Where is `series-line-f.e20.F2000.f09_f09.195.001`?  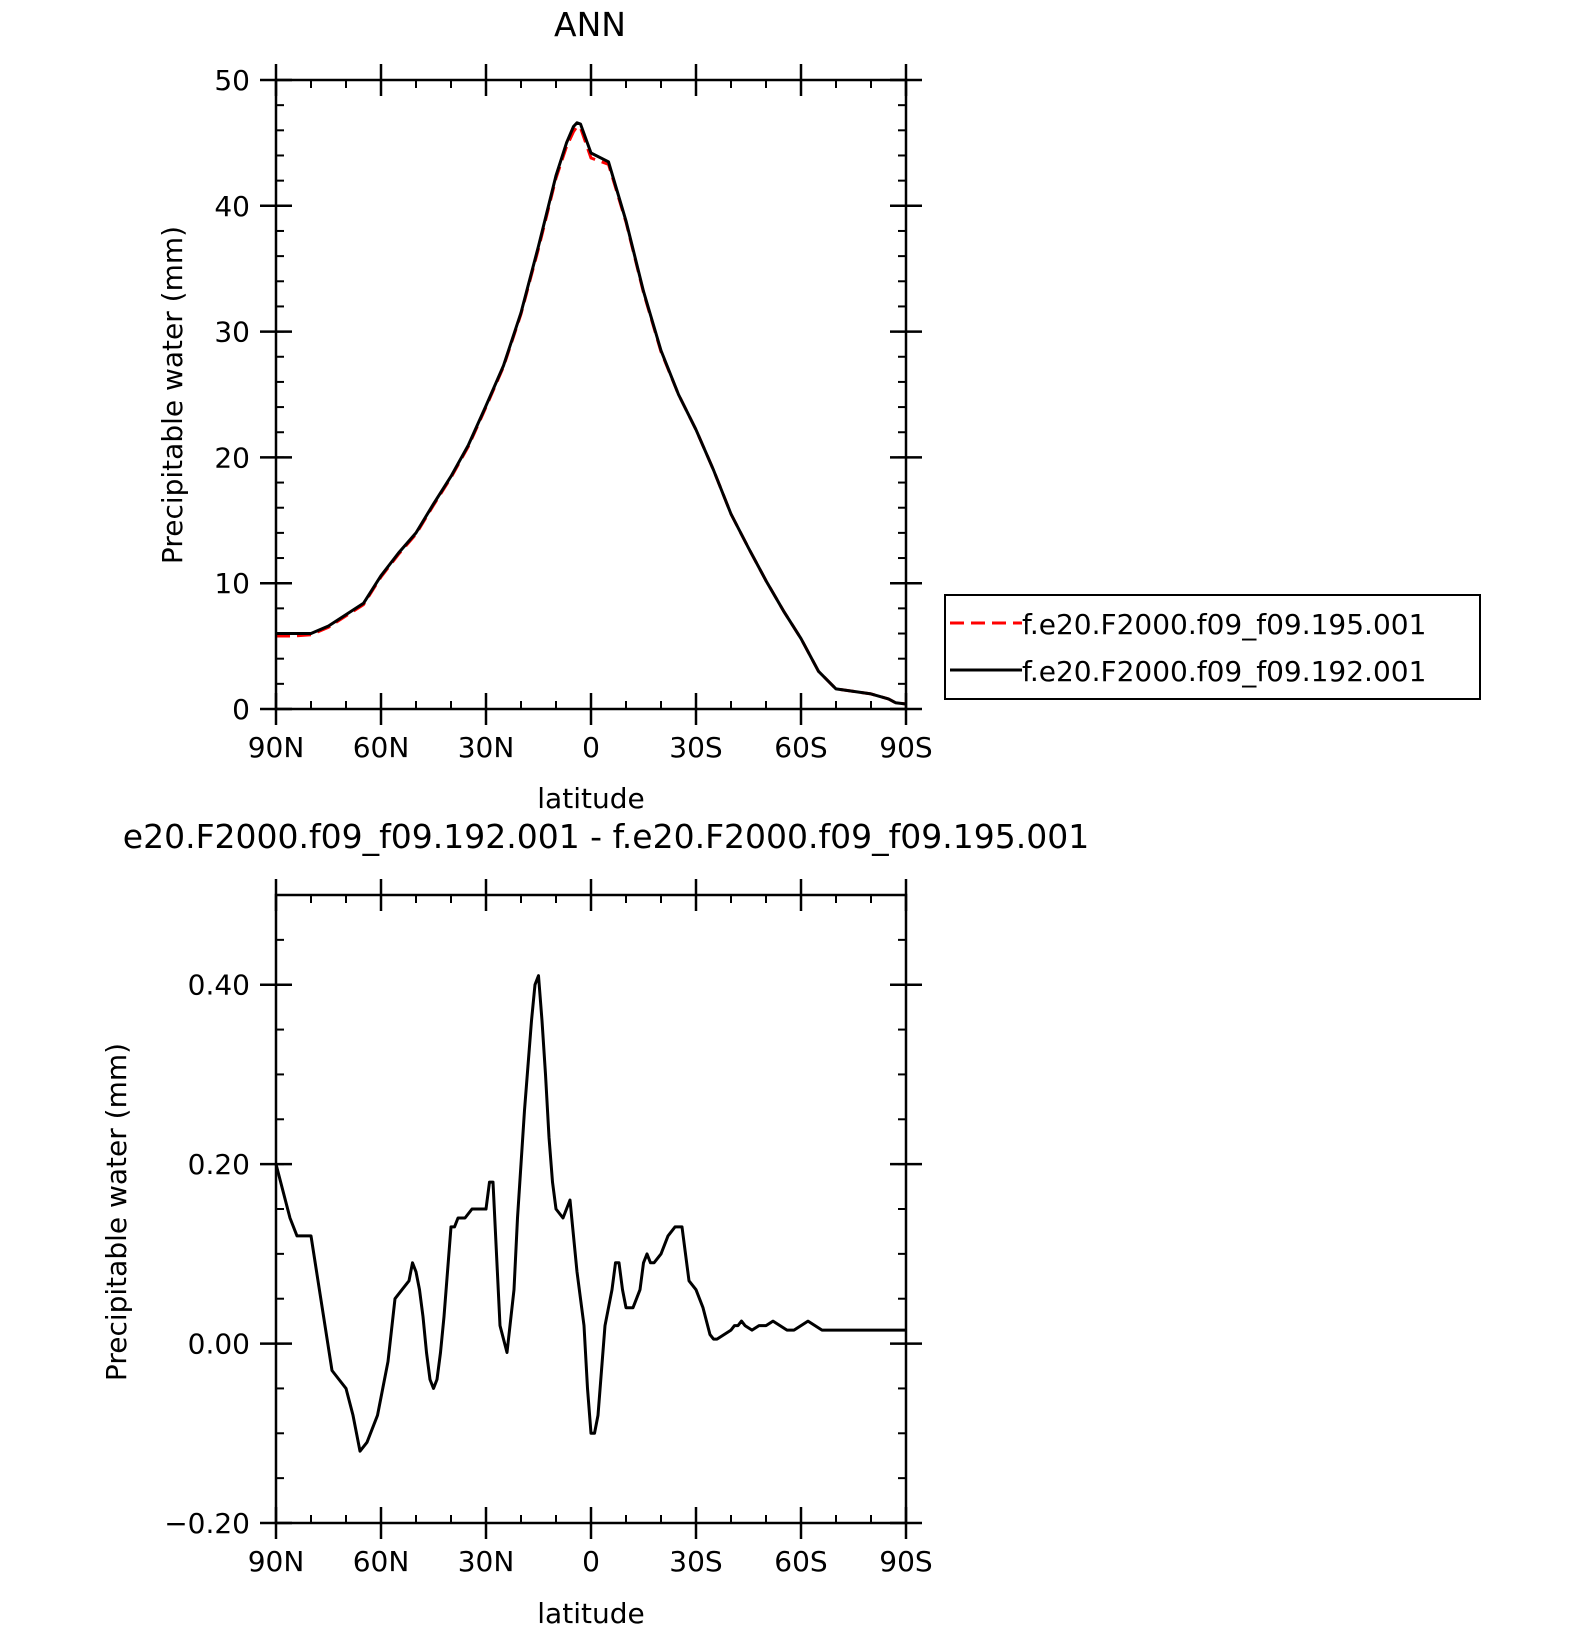 series-line-f.e20.F2000.f09_f09.195.001 is located at coordinates (591, 415).